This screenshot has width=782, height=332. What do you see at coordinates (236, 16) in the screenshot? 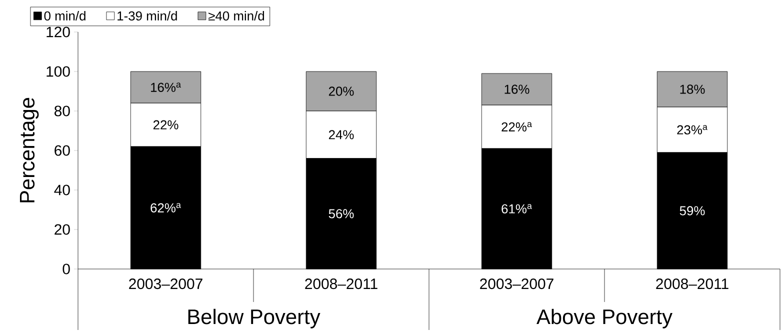
I see `legend-label: ≥40 min/d` at bounding box center [236, 16].